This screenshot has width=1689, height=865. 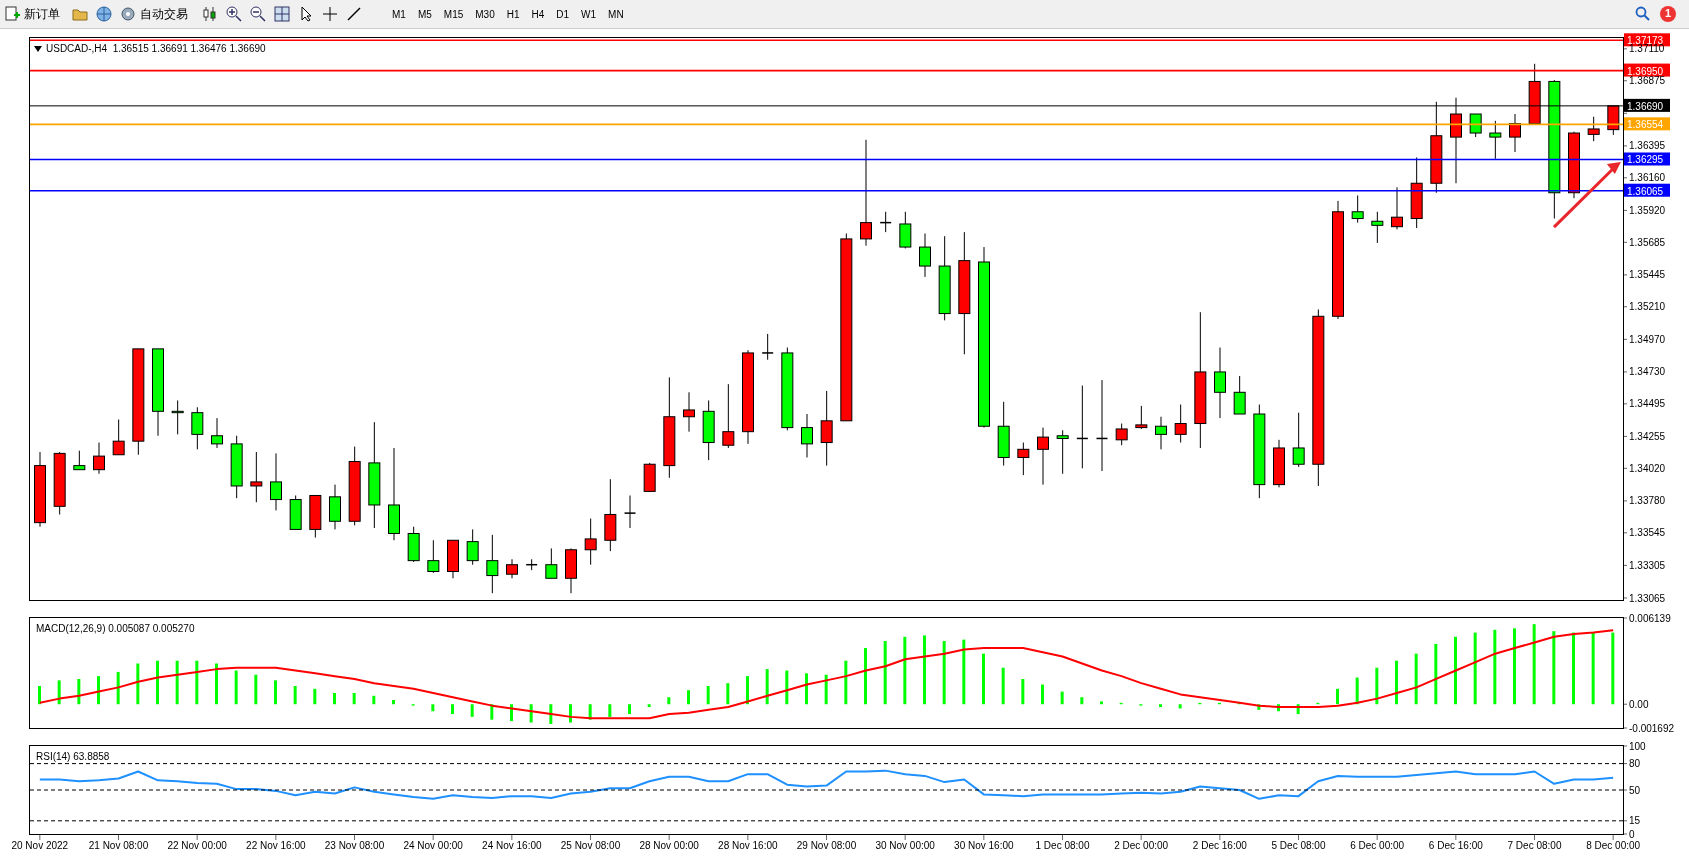 I want to click on y-tick-label: 1.34730, so click(x=1647, y=372).